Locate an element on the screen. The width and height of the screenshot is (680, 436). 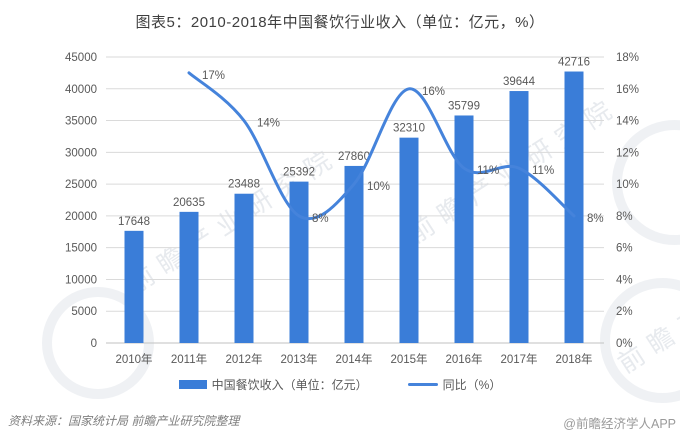
x-axis-label: 2014年 is located at coordinates (353, 359).